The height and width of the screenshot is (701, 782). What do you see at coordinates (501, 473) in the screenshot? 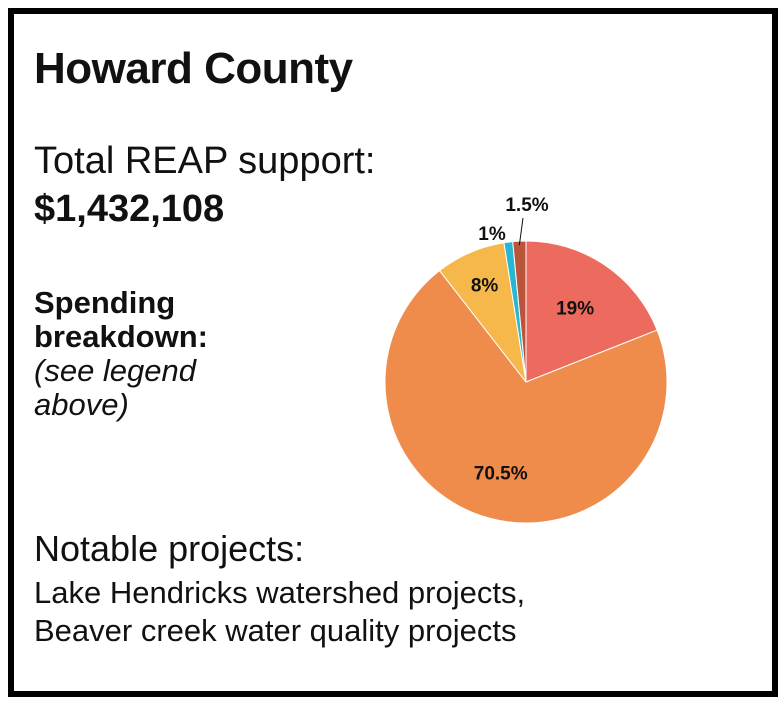
I see `slice-70-5-label: 70.5%` at bounding box center [501, 473].